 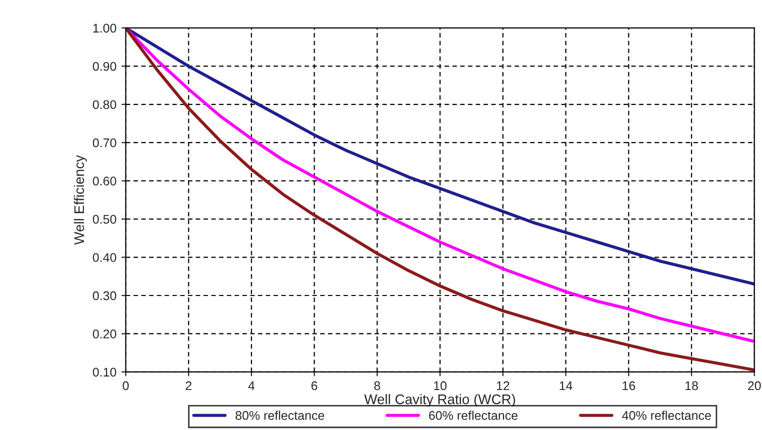 What do you see at coordinates (280, 415) in the screenshot?
I see `legend-label: 80% reflectance` at bounding box center [280, 415].